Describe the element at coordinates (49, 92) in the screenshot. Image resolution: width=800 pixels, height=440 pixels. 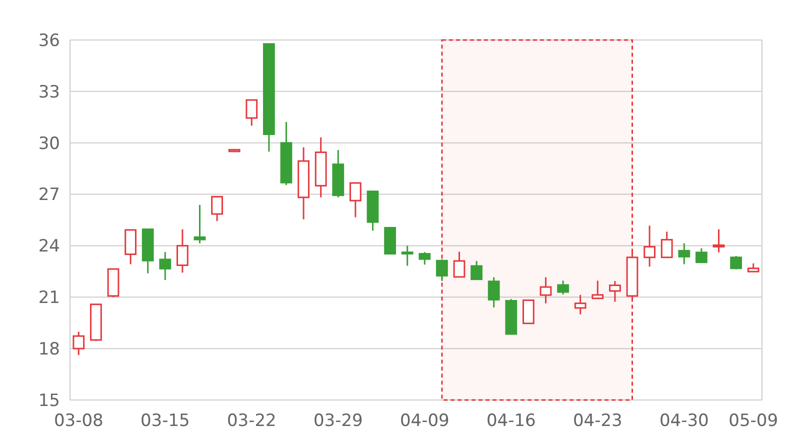
I see `y-tick-label: 33` at that location.